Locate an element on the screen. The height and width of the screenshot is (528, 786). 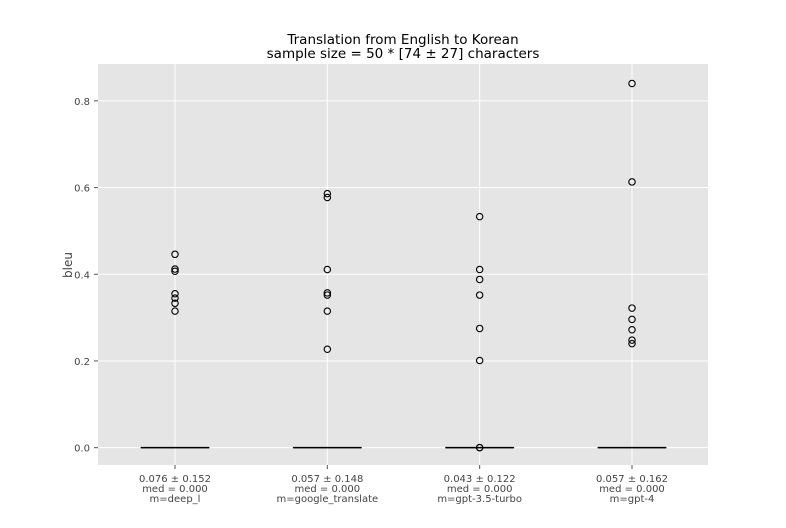
x-tick-label-model-label: m=gpt-4 is located at coordinates (632, 499).